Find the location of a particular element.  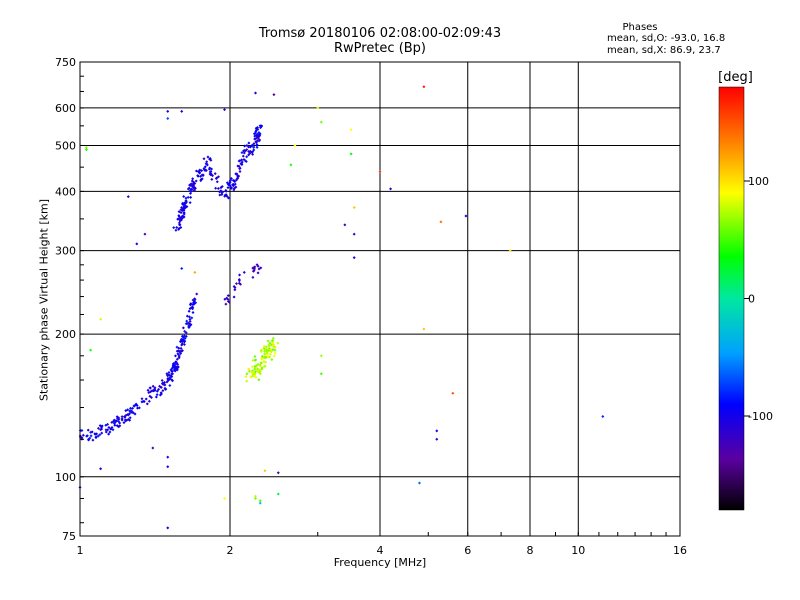

x-tick-label: 2 is located at coordinates (230, 550).